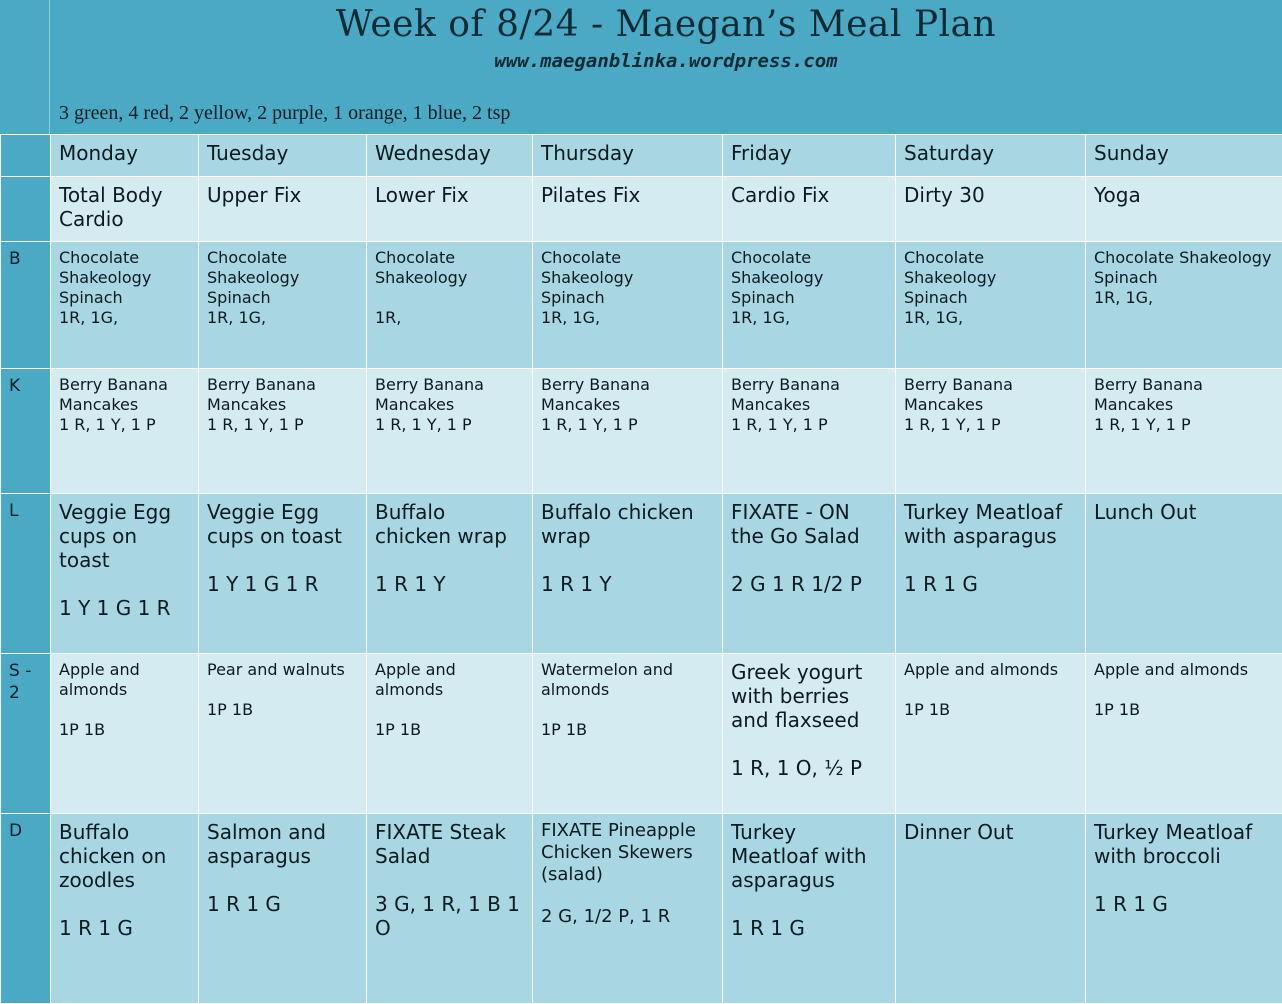 This screenshot has width=1282, height=1004. What do you see at coordinates (15, 259) in the screenshot?
I see `row-label-text: B` at bounding box center [15, 259].